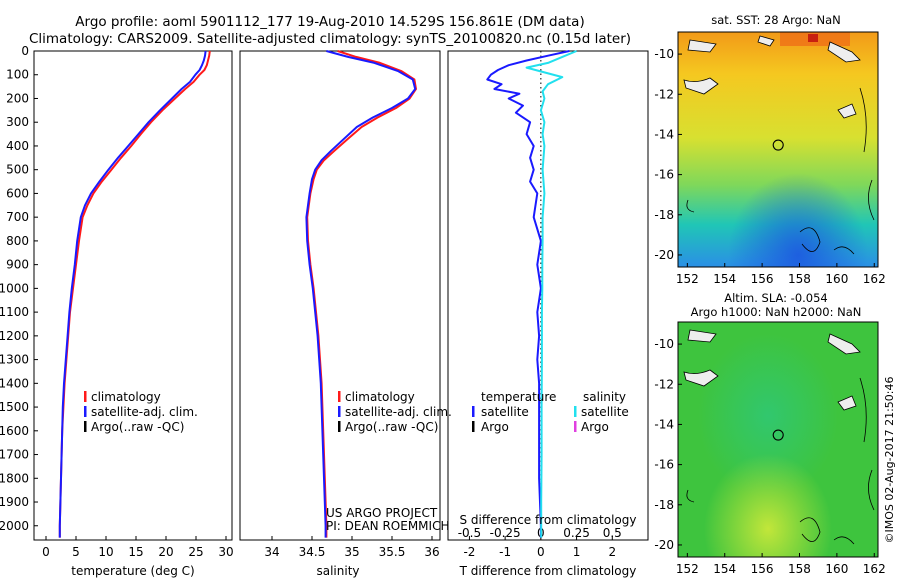 The height and width of the screenshot is (580, 900). What do you see at coordinates (339, 411) in the screenshot?
I see `legend-swatch-satellite` at bounding box center [339, 411].